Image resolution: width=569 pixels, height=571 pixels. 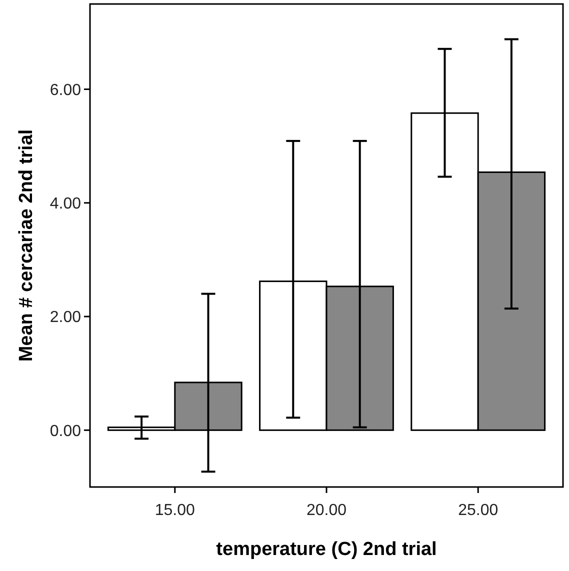 I want to click on y-axis-title: Mean # cercariae 2nd trial, so click(x=26, y=245).